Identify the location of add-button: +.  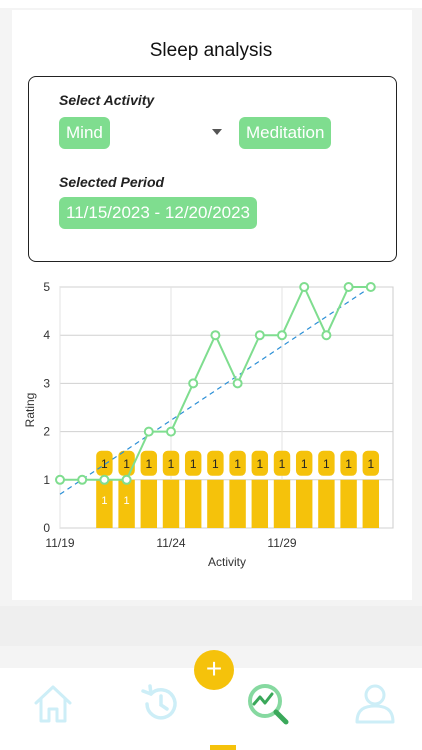
(214, 670).